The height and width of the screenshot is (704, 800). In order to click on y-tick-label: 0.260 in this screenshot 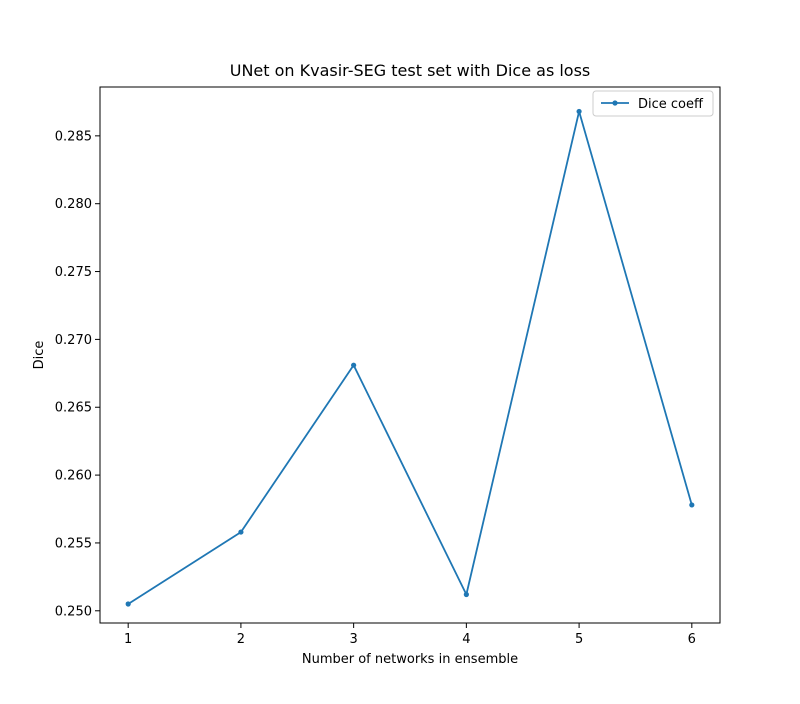, I will do `click(73, 476)`.